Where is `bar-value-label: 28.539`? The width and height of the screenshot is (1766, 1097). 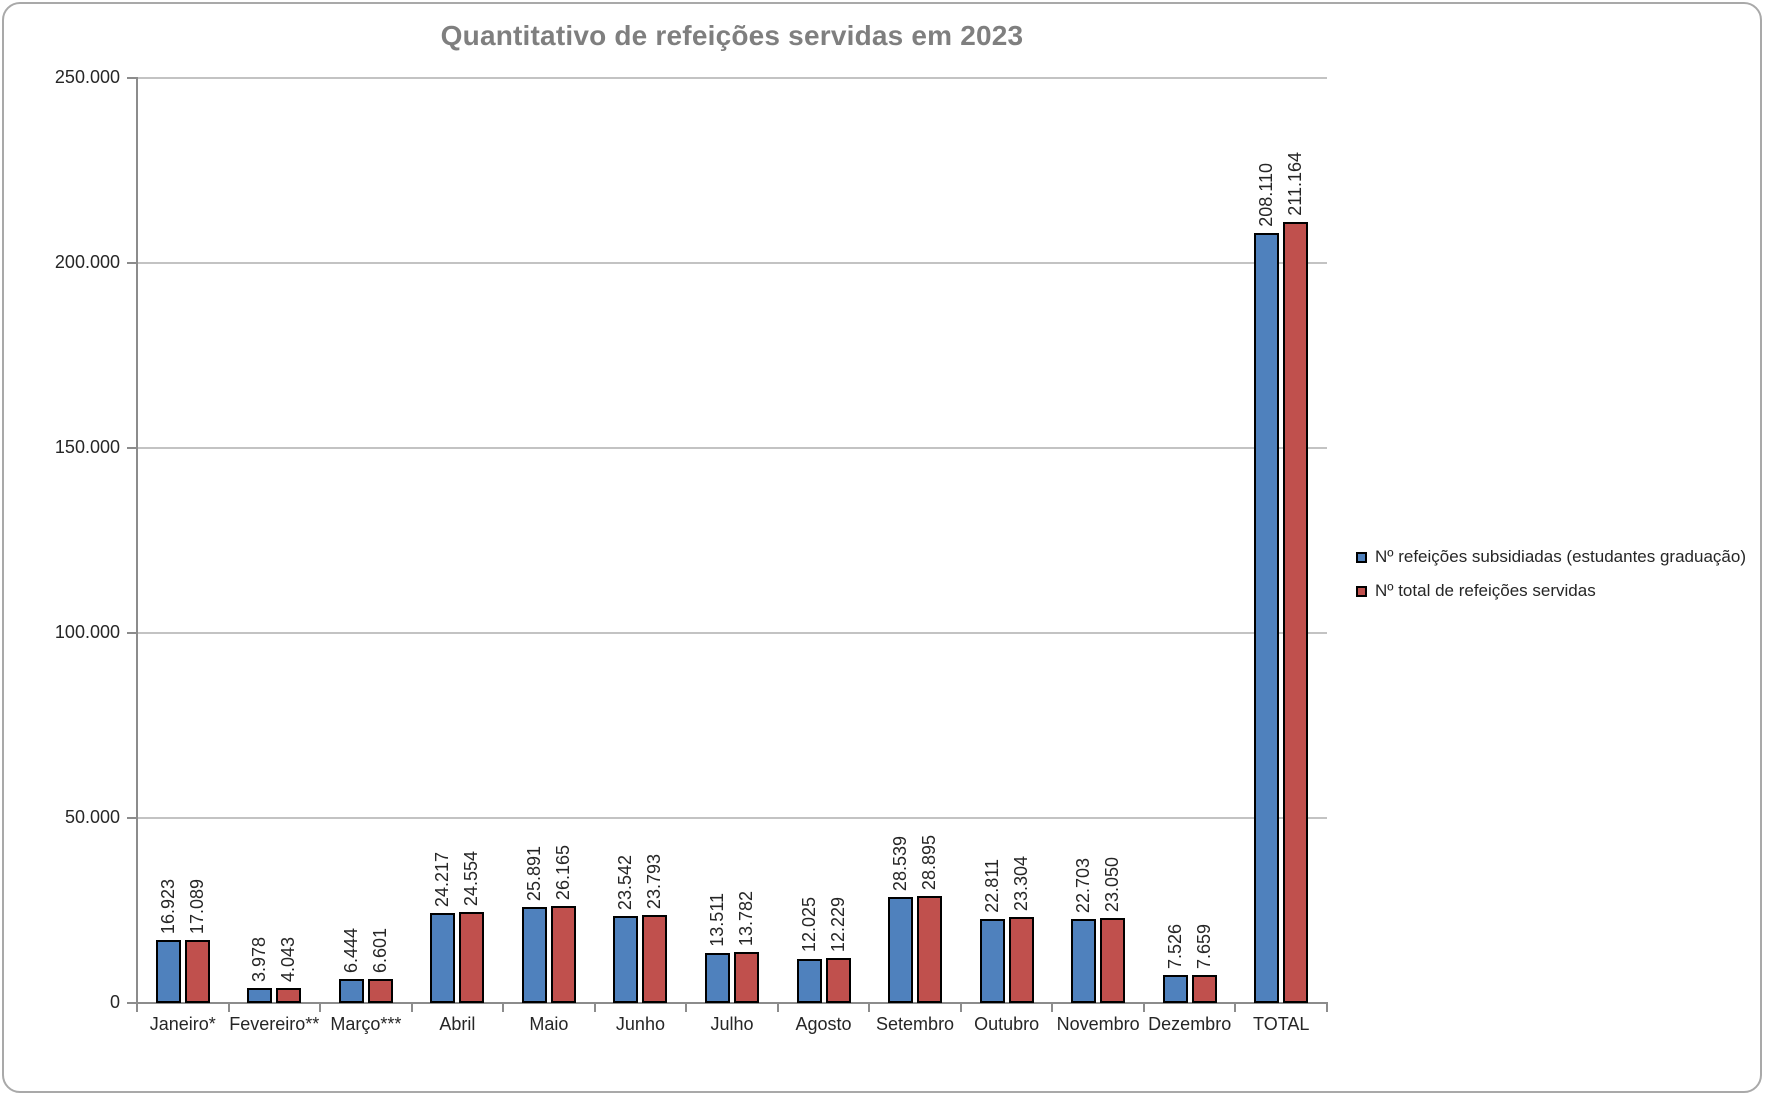
bar-value-label: 28.539 is located at coordinates (900, 864).